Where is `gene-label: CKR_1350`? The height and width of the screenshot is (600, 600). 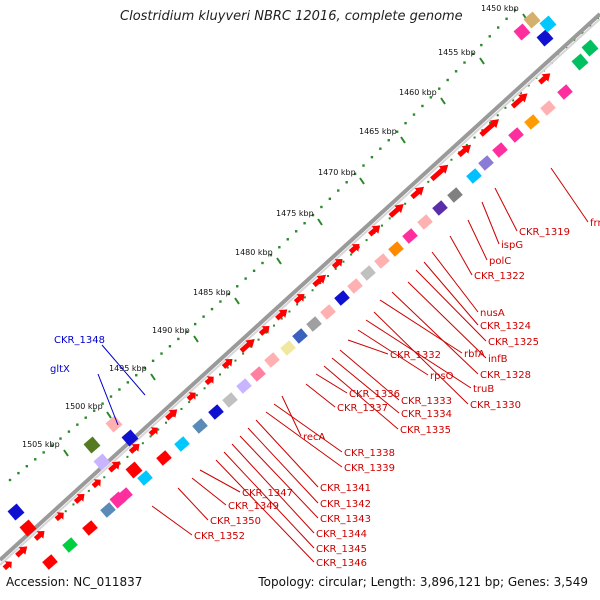 gene-label: CKR_1350 is located at coordinates (235, 521).